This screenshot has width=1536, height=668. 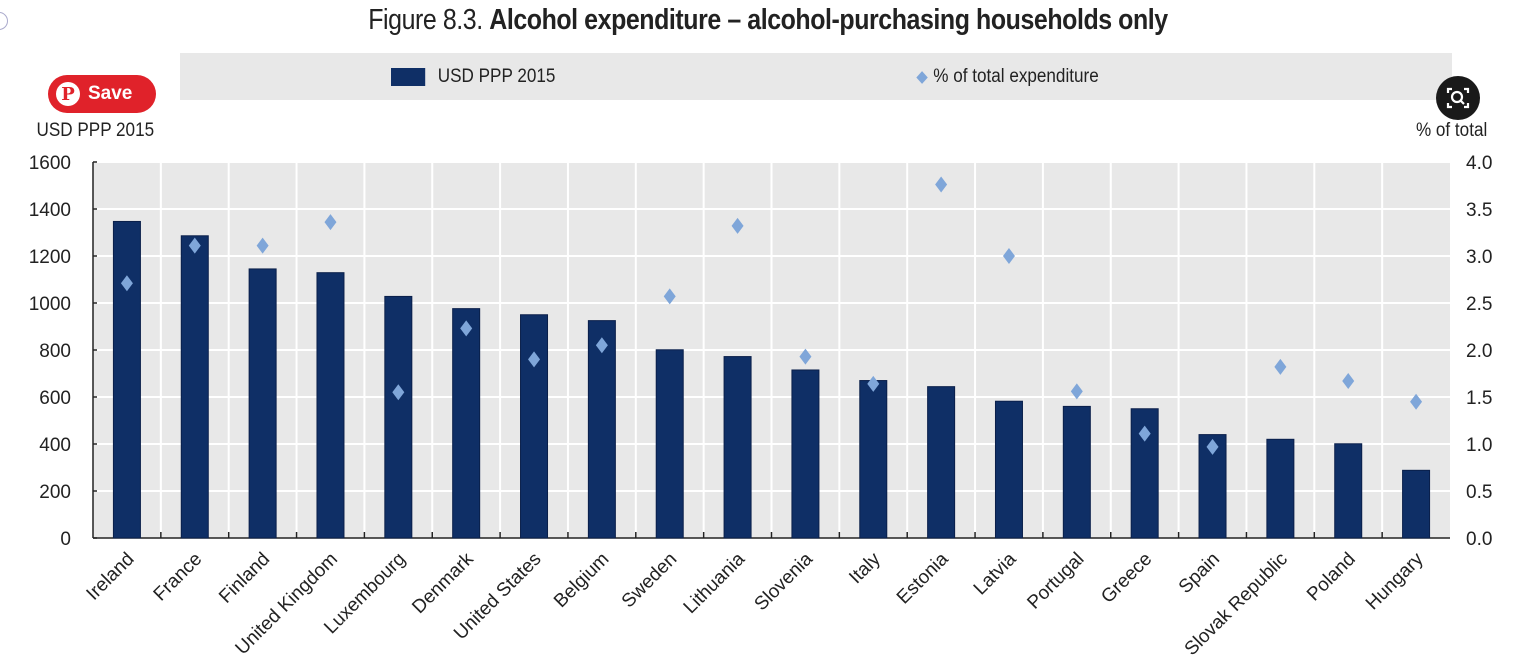 What do you see at coordinates (601, 429) in the screenshot?
I see `bar-belgium` at bounding box center [601, 429].